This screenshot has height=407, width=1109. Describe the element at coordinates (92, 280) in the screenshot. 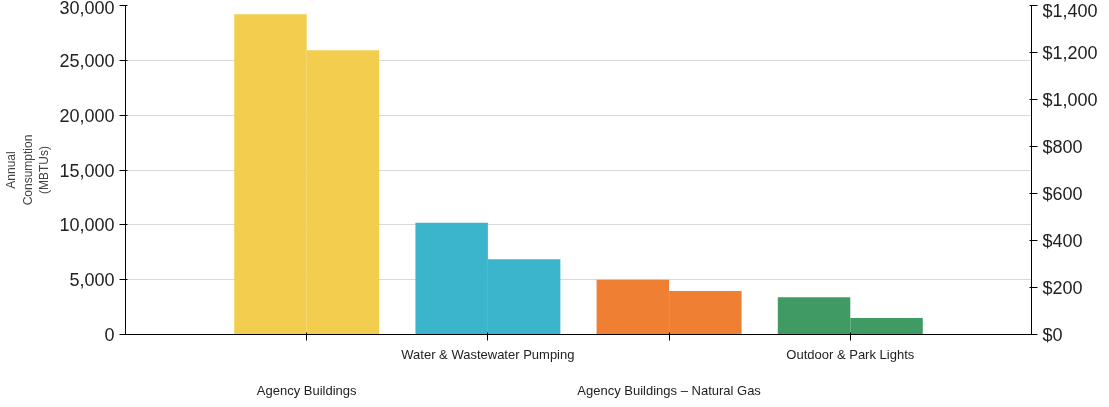

I see `y-tick-label: 5,000` at that location.